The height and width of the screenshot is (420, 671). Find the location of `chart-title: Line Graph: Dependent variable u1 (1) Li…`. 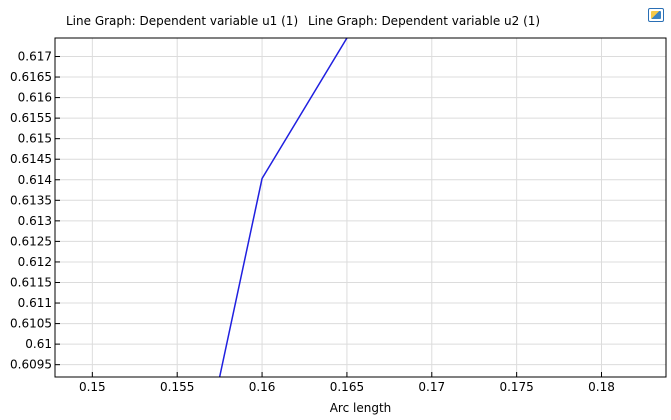

chart-title: Line Graph: Dependent variable u1 (1) Li… is located at coordinates (303, 21).